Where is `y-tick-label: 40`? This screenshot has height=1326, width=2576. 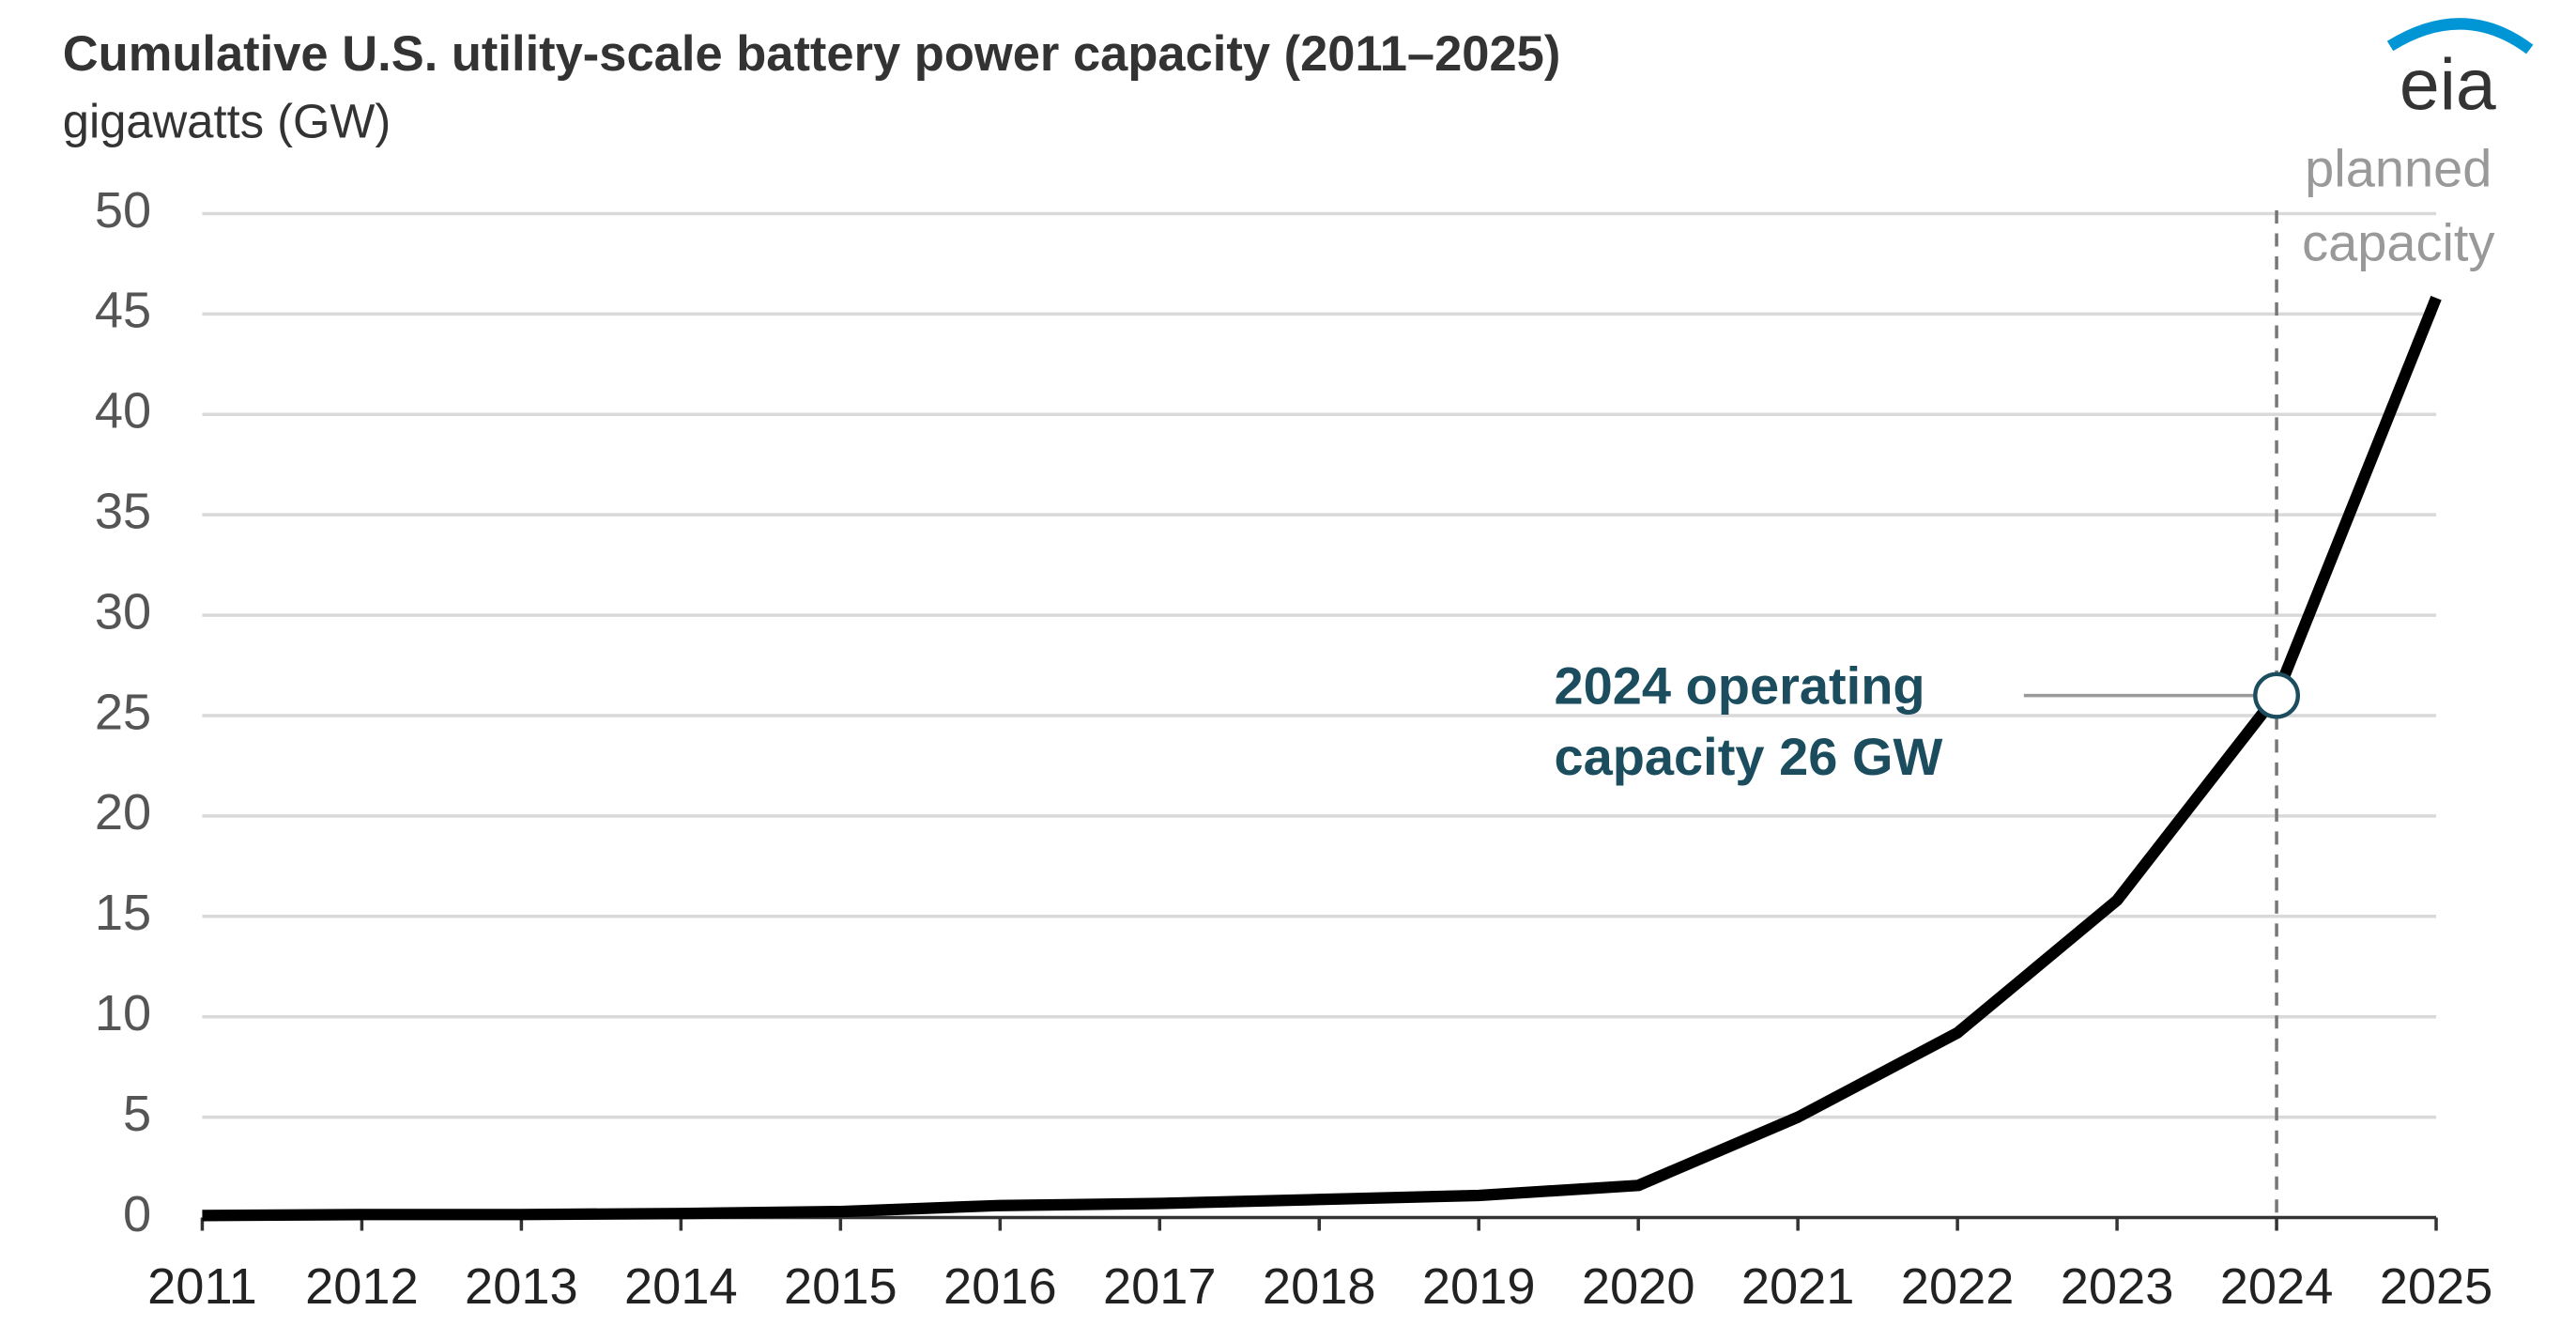 y-tick-label: 40 is located at coordinates (123, 411).